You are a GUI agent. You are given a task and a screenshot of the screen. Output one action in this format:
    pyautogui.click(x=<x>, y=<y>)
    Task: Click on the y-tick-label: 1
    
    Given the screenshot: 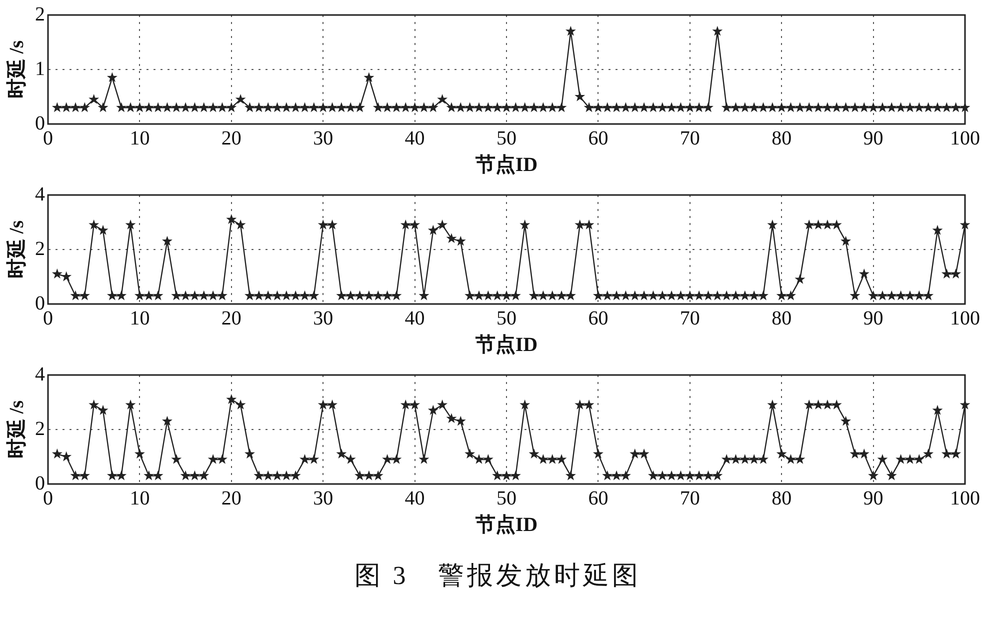 What is the action you would take?
    pyautogui.click(x=40, y=69)
    